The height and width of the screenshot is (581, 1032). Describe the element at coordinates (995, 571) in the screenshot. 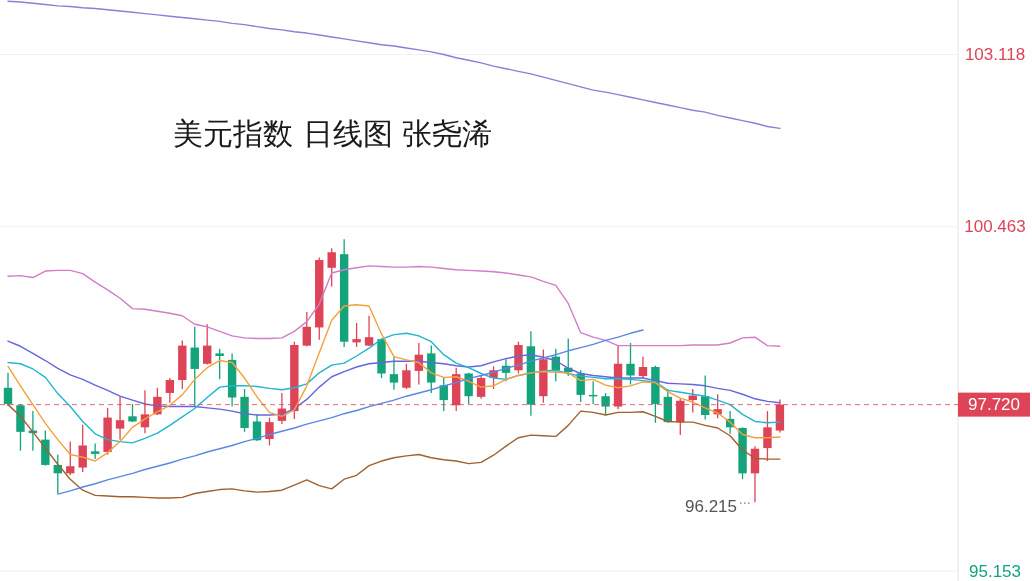

I see `y-tick-label: 95.153` at that location.